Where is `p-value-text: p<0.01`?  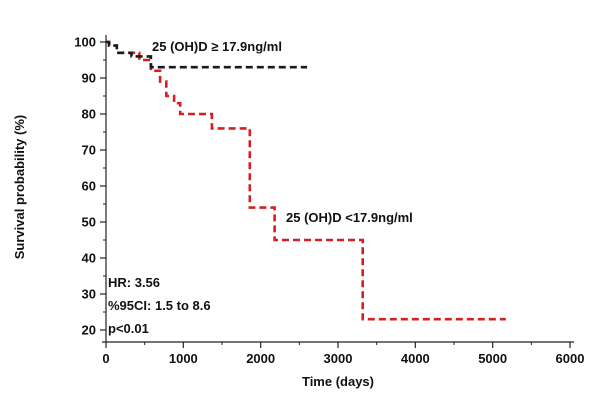 p-value-text: p<0.01 is located at coordinates (128, 328).